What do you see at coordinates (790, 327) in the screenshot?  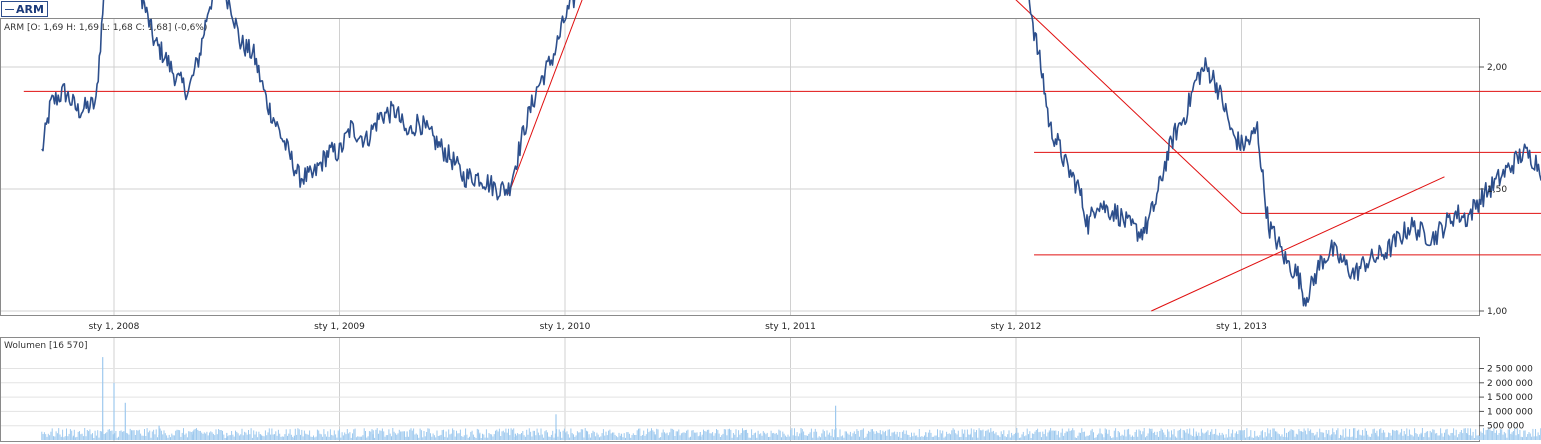 I see `x-tick-label: sty 1, 2011` at bounding box center [790, 327].